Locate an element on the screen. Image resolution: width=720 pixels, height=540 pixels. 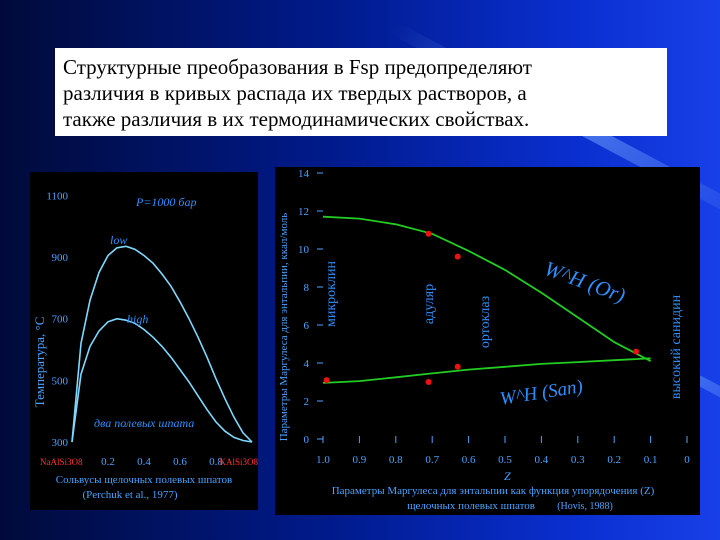
right-xtick-label: 0.8 is located at coordinates (396, 460).